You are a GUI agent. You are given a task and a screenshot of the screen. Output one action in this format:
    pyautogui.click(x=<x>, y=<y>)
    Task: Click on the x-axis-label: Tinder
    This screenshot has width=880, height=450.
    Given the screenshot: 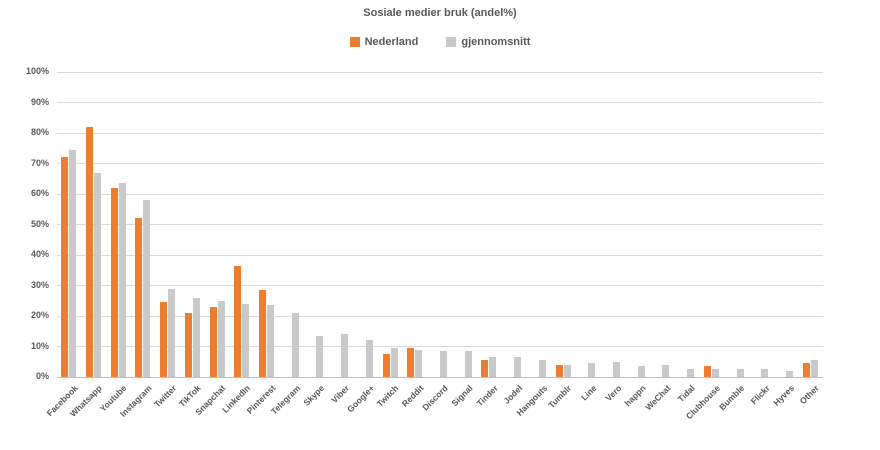 What is the action you would take?
    pyautogui.click(x=487, y=396)
    